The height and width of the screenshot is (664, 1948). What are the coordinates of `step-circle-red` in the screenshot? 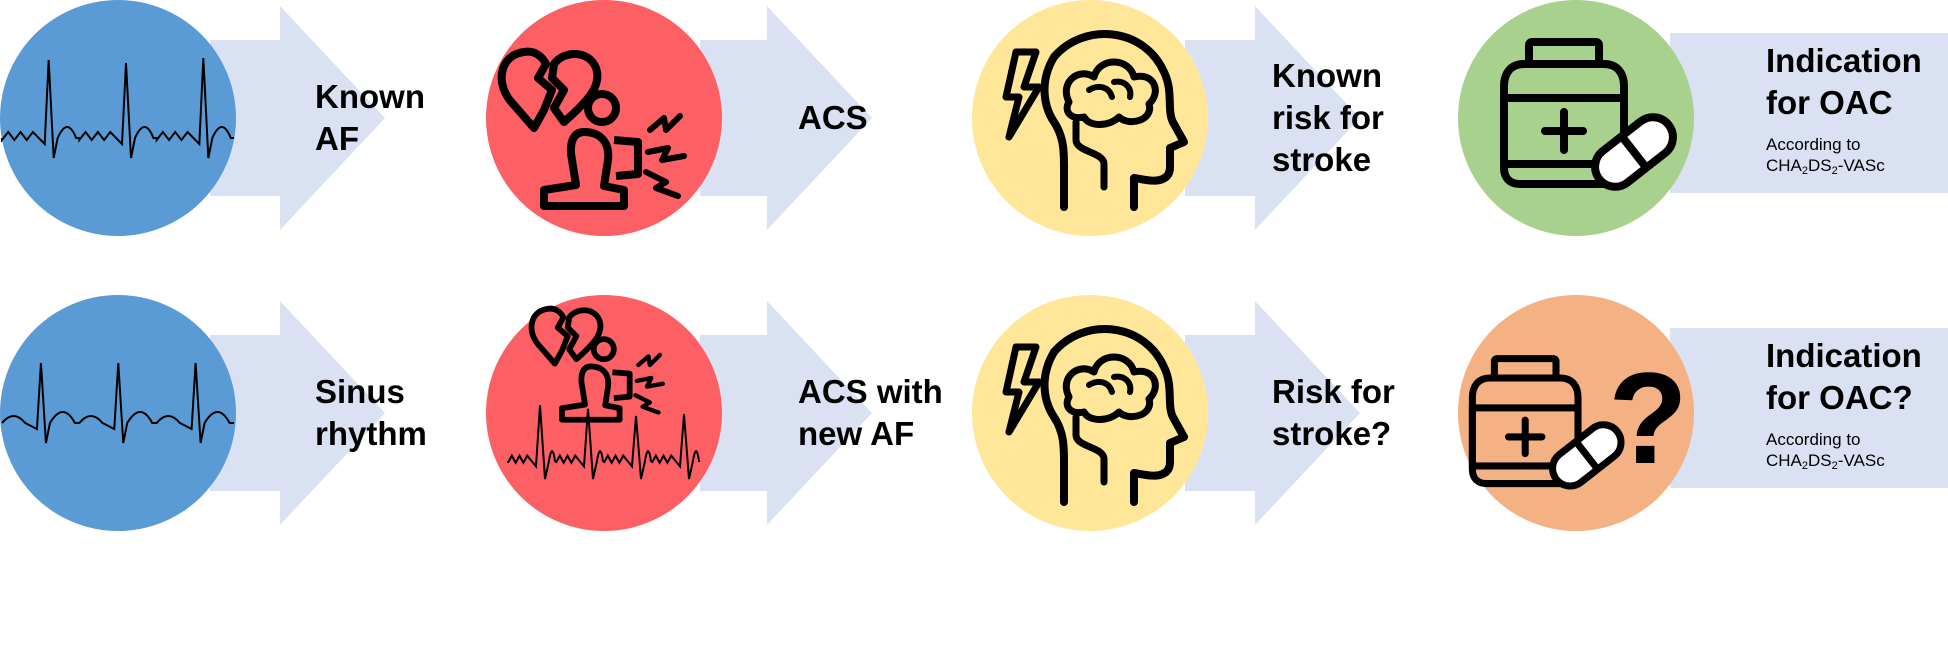 It's located at (604, 413).